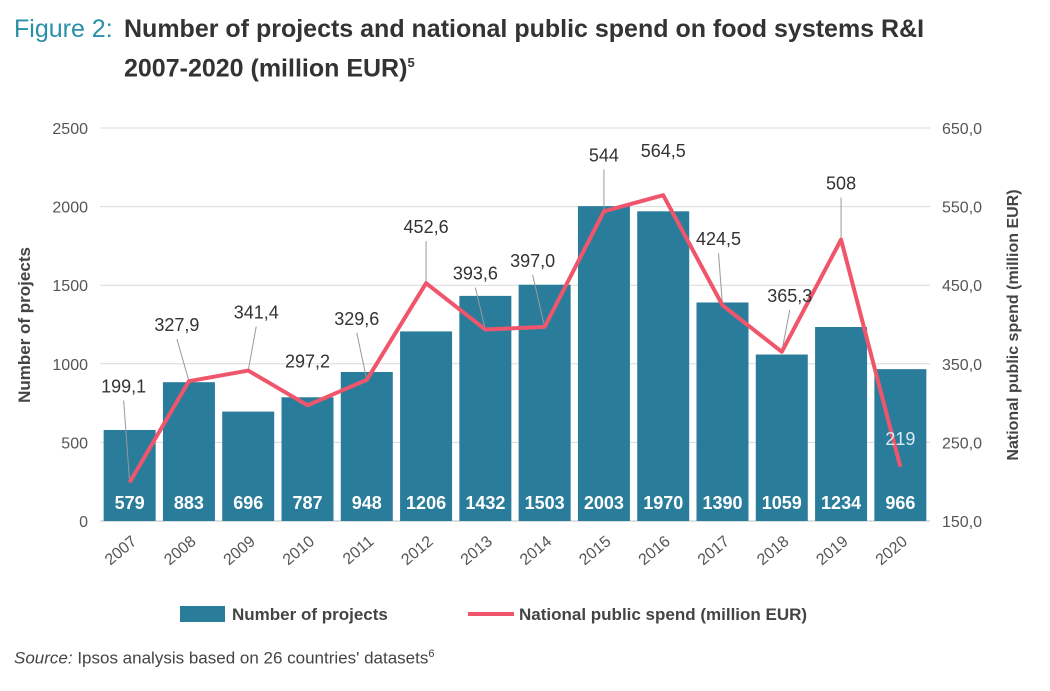 The height and width of the screenshot is (691, 1050). Describe the element at coordinates (417, 551) in the screenshot. I see `x-tick-label: 2012` at that location.